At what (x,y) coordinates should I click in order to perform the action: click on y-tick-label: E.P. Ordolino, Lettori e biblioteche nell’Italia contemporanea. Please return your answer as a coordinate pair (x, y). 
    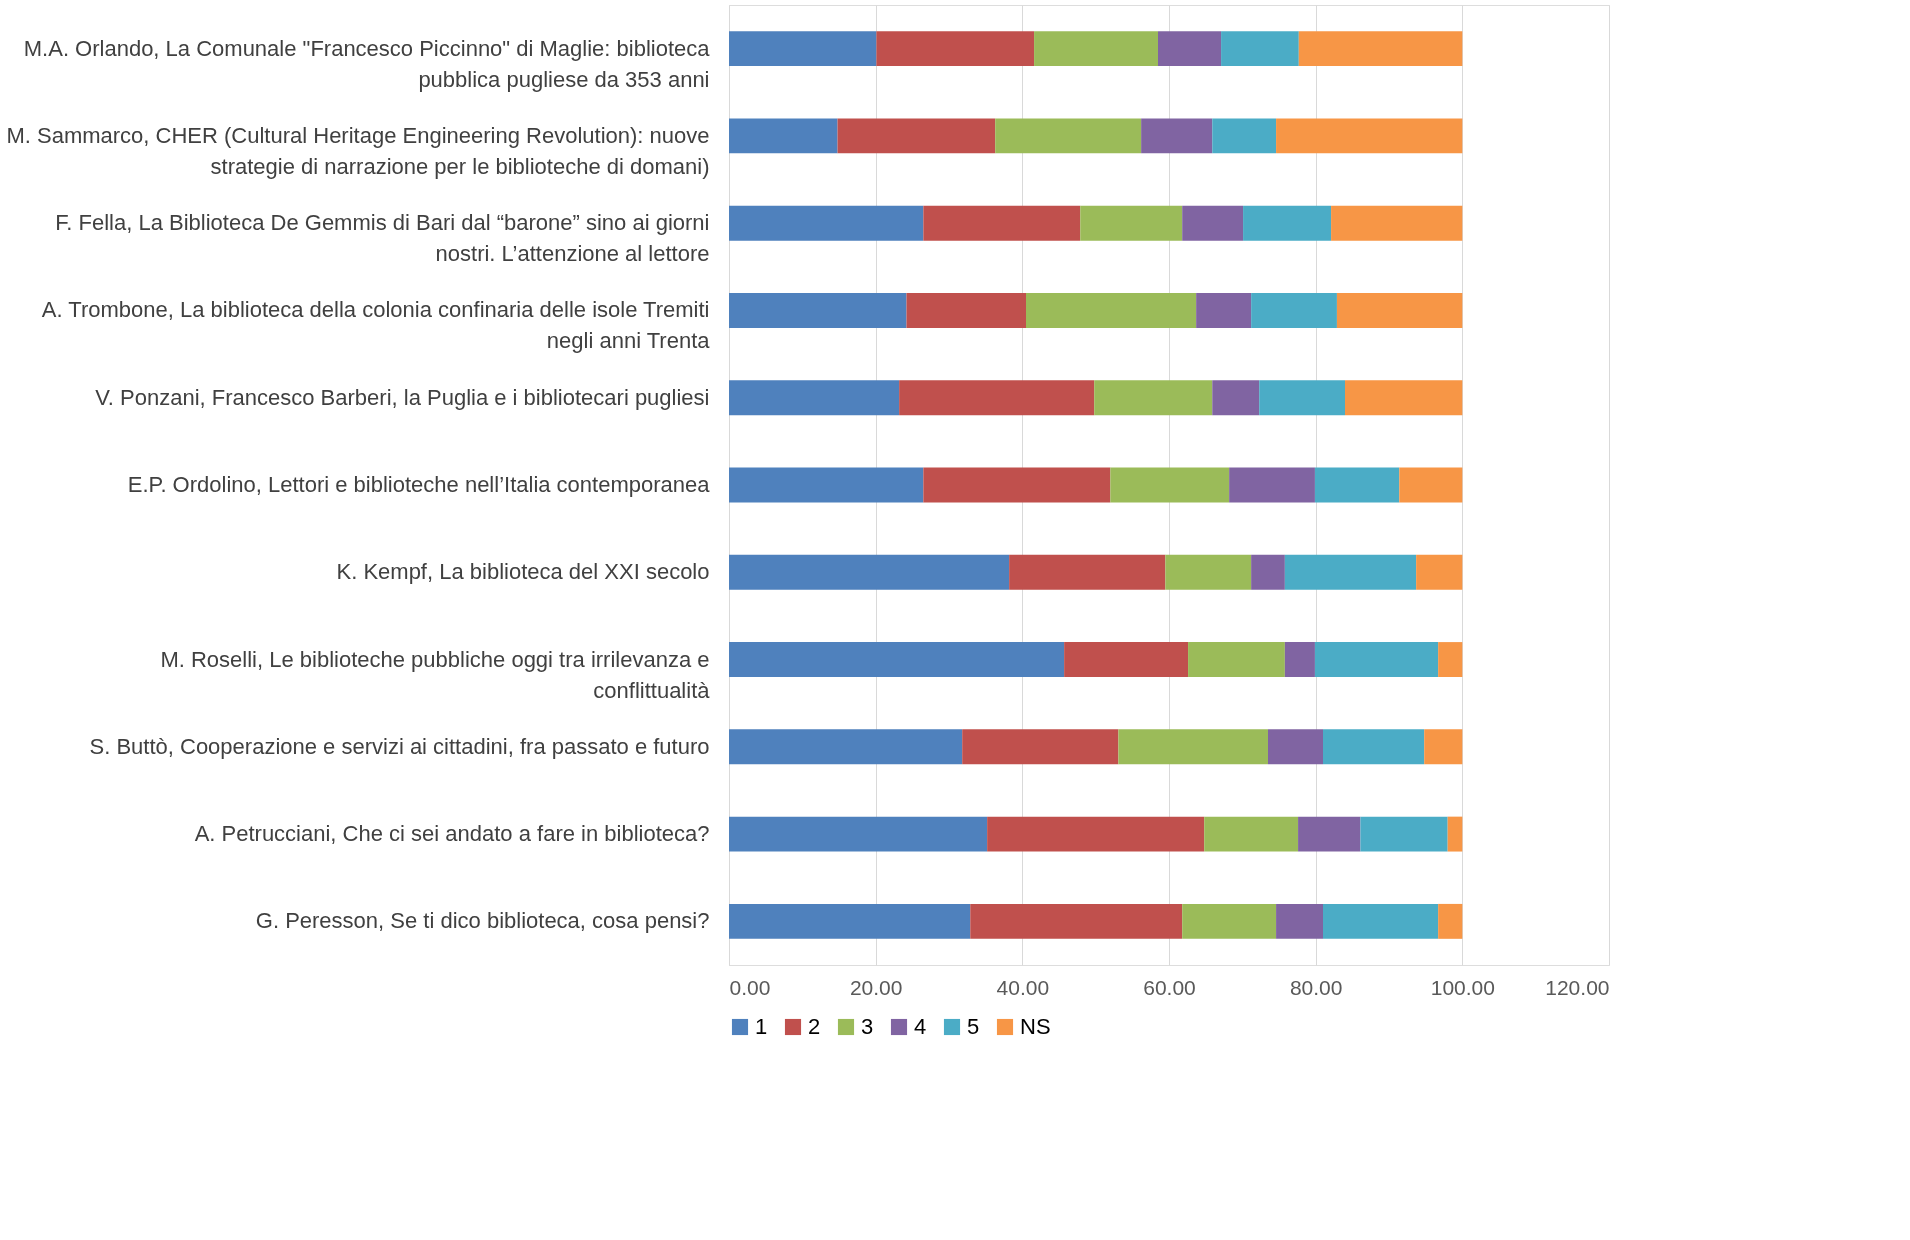
    Looking at the image, I should click on (419, 484).